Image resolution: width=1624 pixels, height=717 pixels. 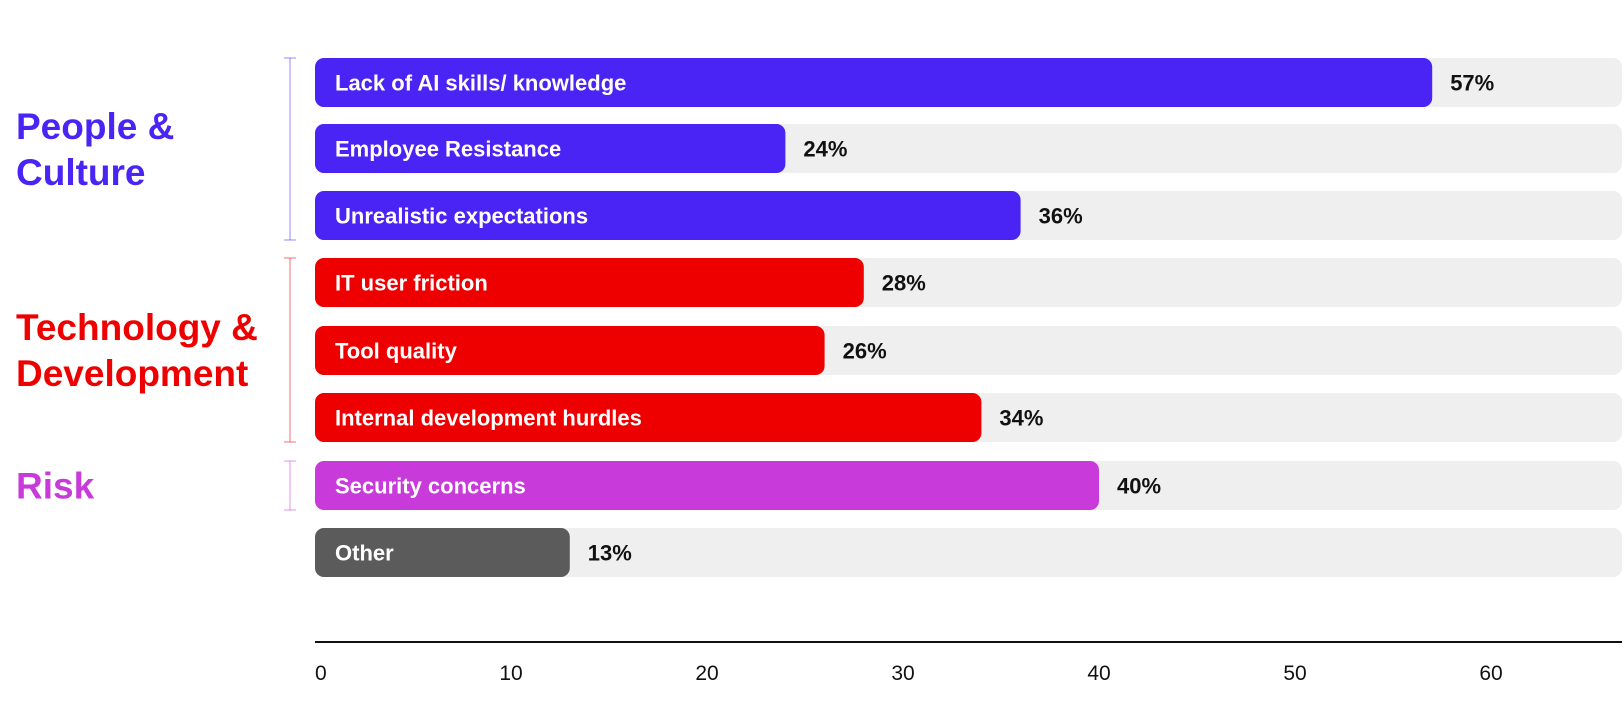 I want to click on bar-value-label: 28%, so click(x=904, y=283).